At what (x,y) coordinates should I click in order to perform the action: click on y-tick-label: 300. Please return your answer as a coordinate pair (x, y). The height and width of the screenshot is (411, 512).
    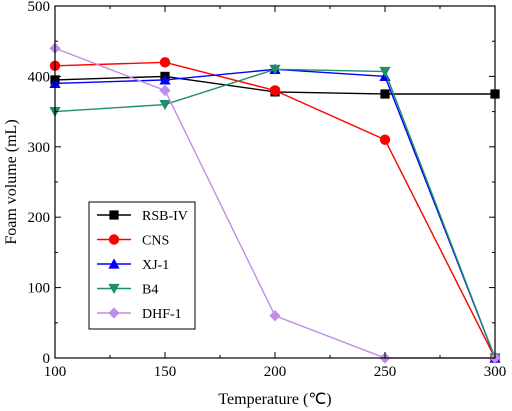
    Looking at the image, I should click on (39, 148).